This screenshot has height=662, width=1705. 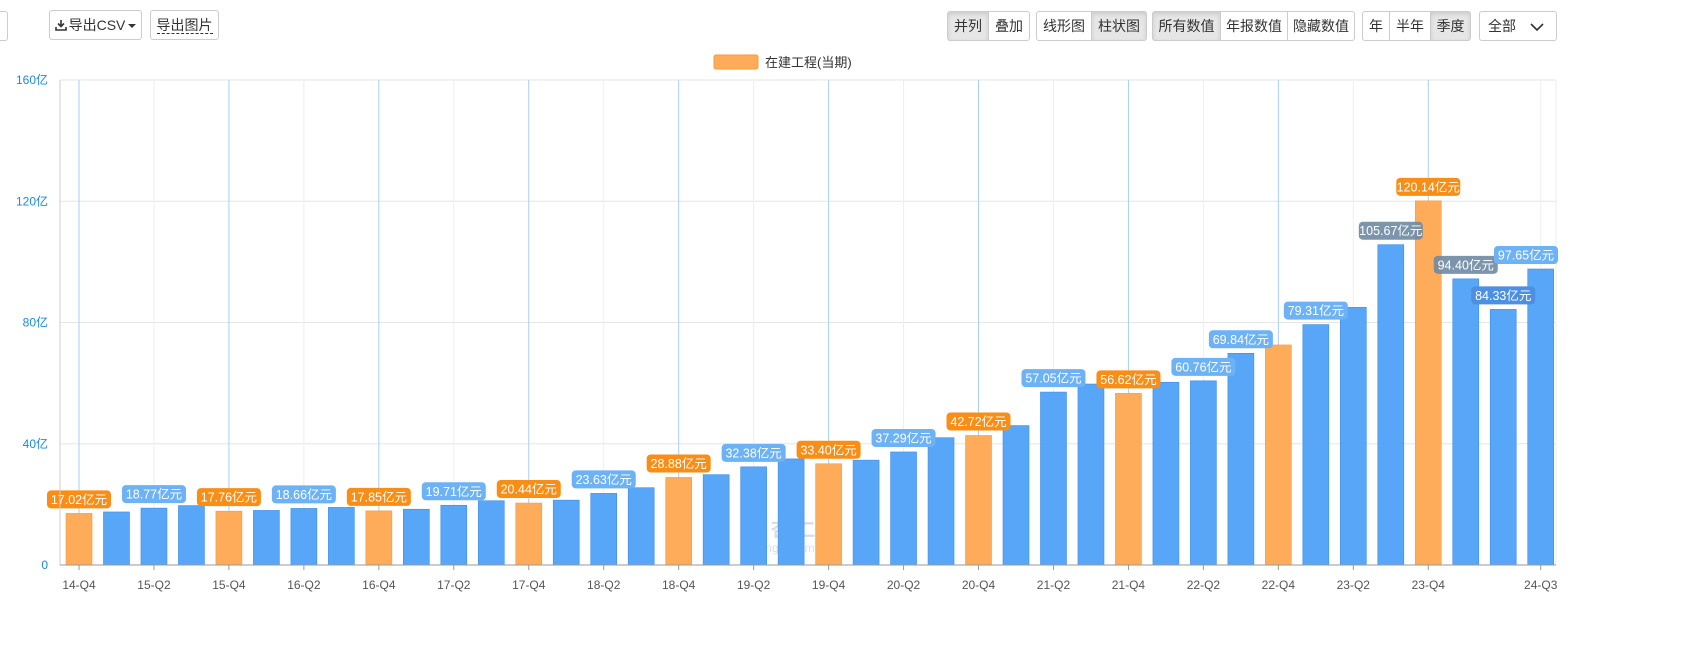 What do you see at coordinates (941, 501) in the screenshot?
I see `bar-20-Q3` at bounding box center [941, 501].